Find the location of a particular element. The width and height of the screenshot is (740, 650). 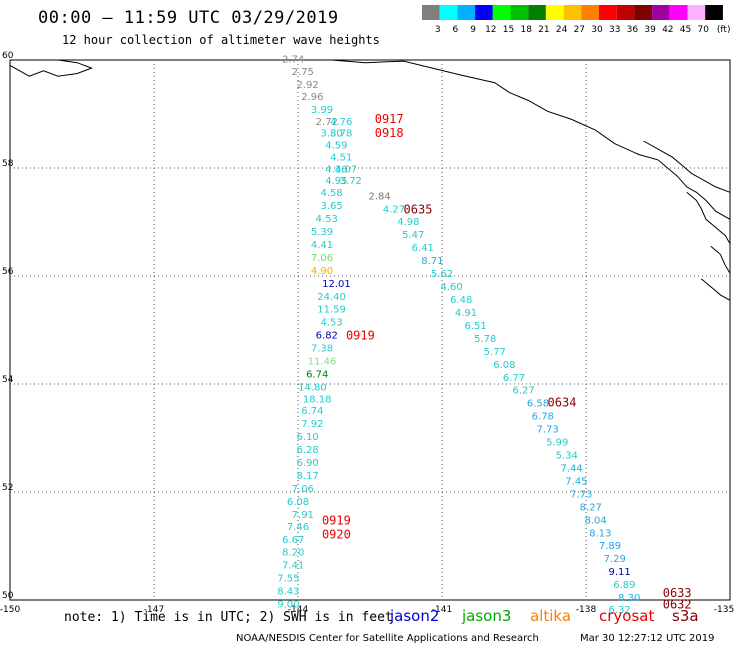

swh-value: 12.01 is located at coordinates (336, 284).